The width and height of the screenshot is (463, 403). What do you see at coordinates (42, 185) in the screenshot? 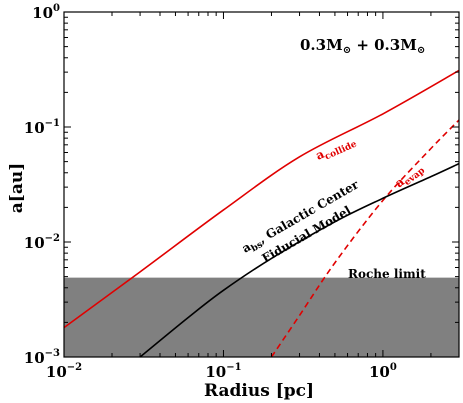
I see `y-tick-labels: 10⁻³ 10⁻² 10⁻¹ 100` at bounding box center [42, 185].